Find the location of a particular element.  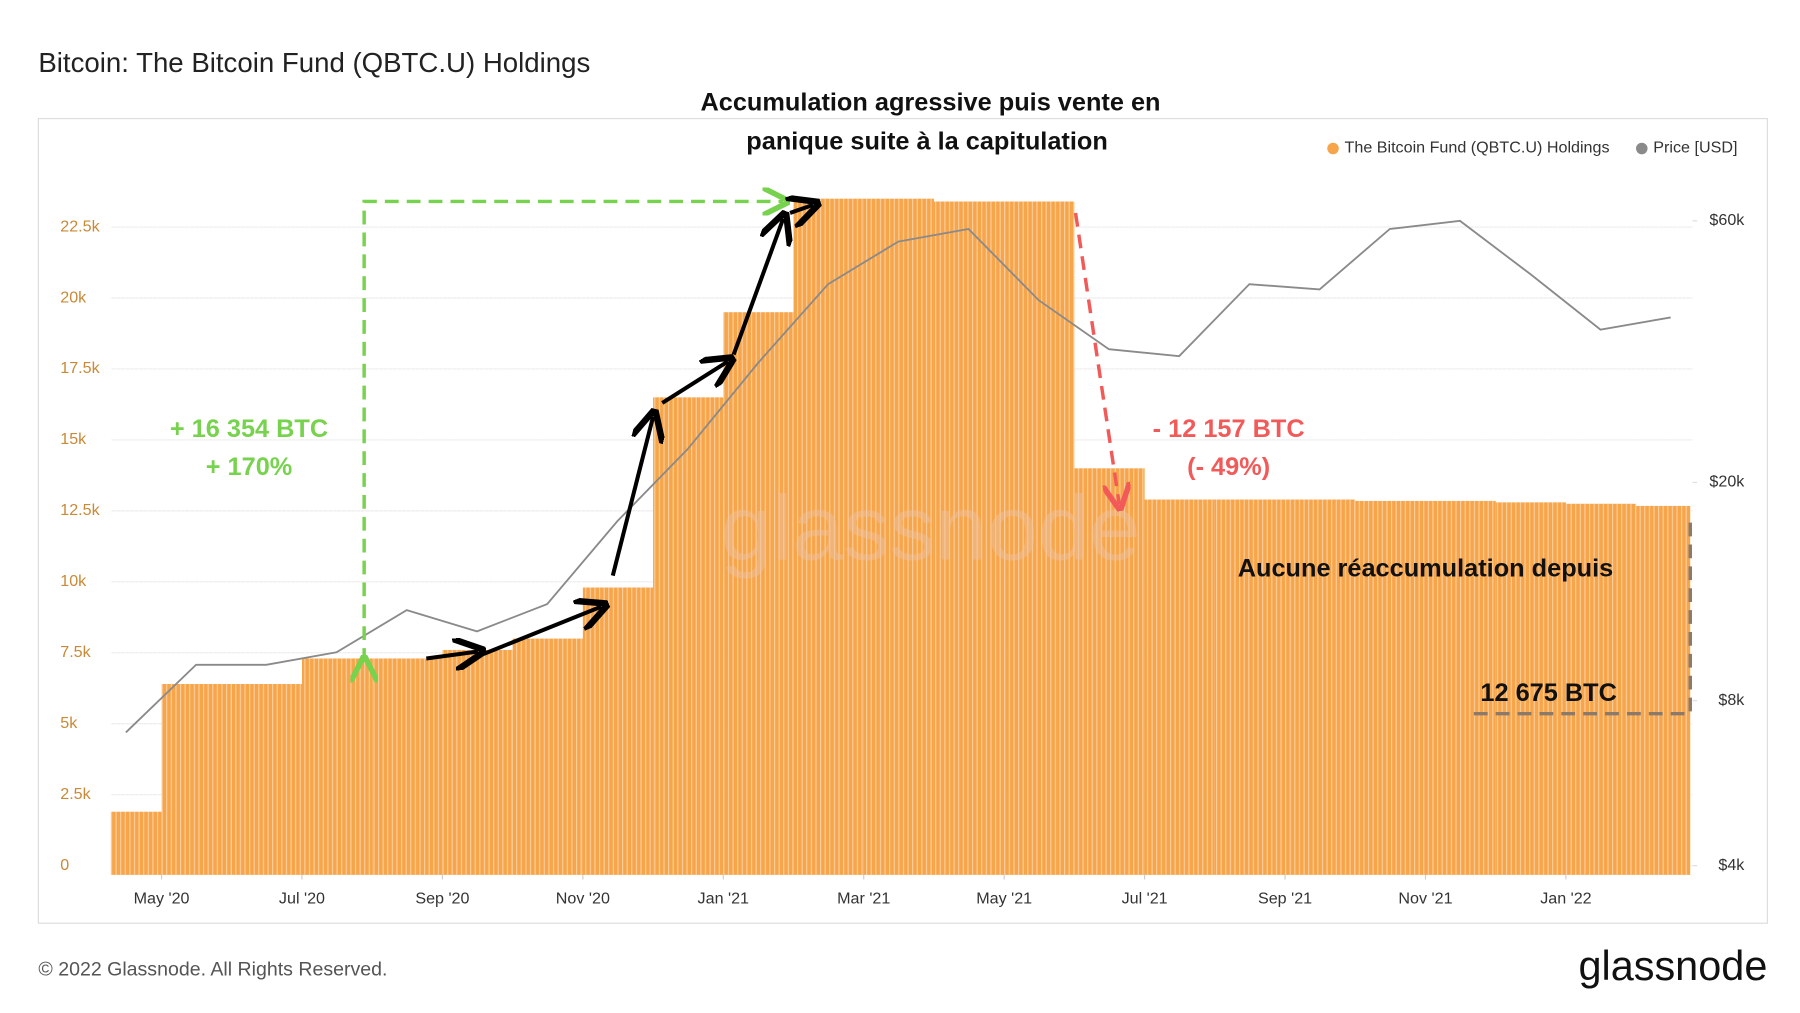

gain-arrow is located at coordinates (573, 431).